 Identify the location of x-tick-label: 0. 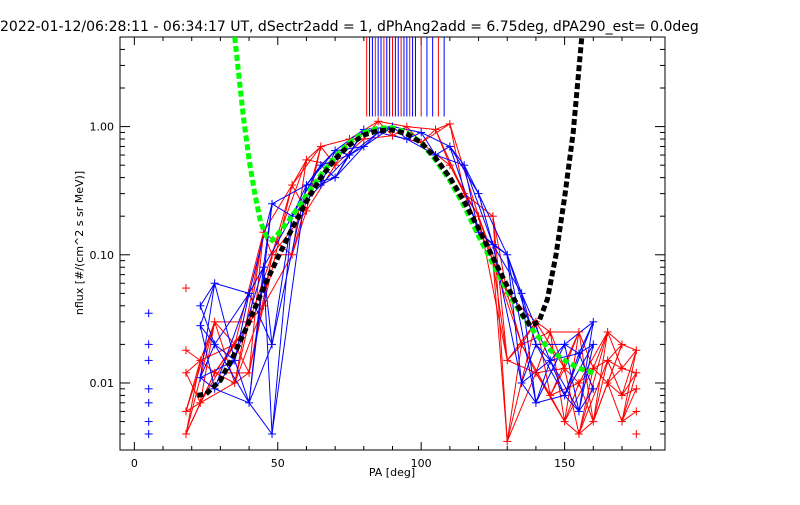
(134, 463).